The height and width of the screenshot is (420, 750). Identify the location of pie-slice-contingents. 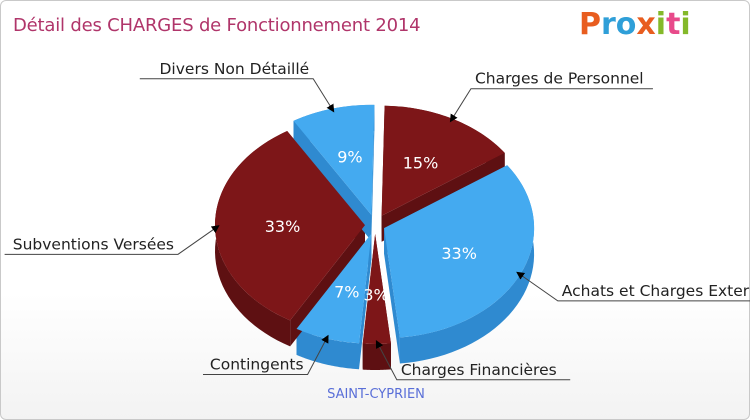
(334, 288).